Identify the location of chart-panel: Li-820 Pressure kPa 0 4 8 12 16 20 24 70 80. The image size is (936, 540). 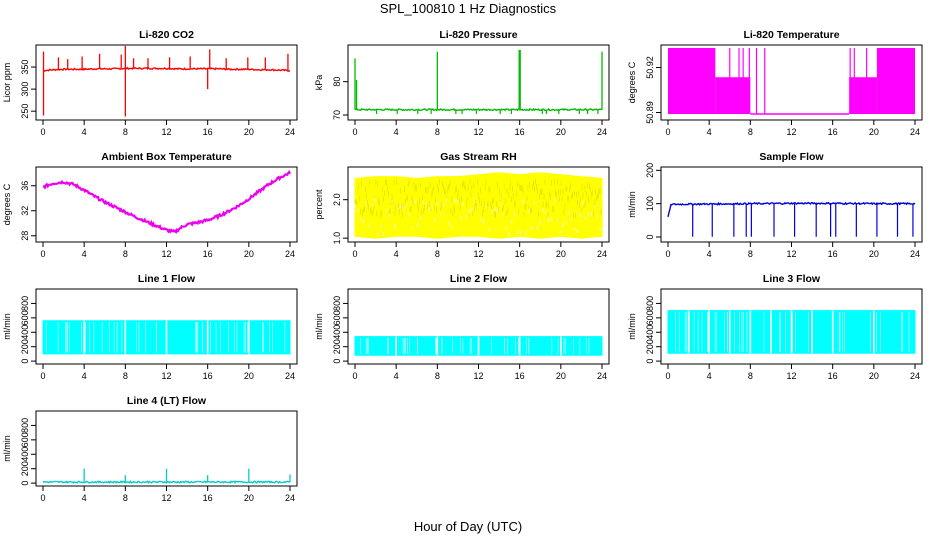
(462, 83).